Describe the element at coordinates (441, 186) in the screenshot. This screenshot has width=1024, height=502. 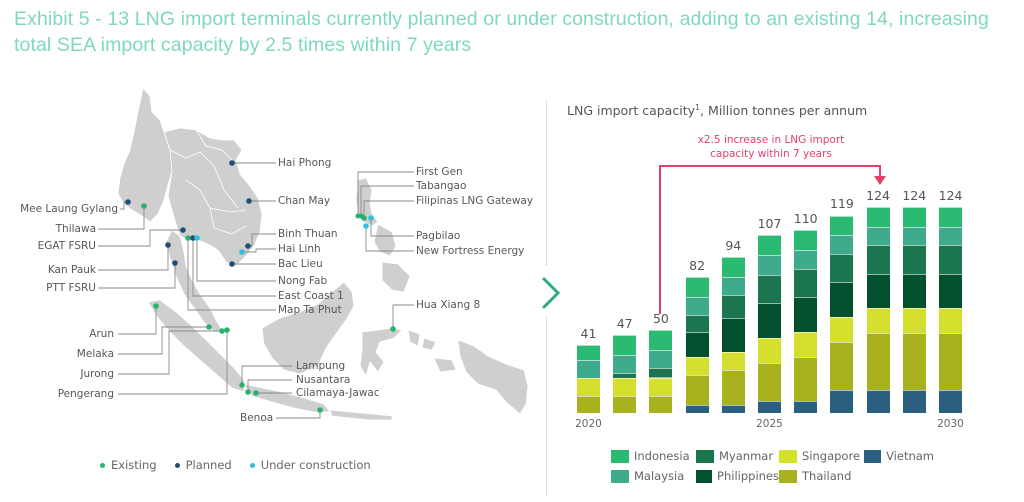
I see `label-tabangao: Tabangao` at that location.